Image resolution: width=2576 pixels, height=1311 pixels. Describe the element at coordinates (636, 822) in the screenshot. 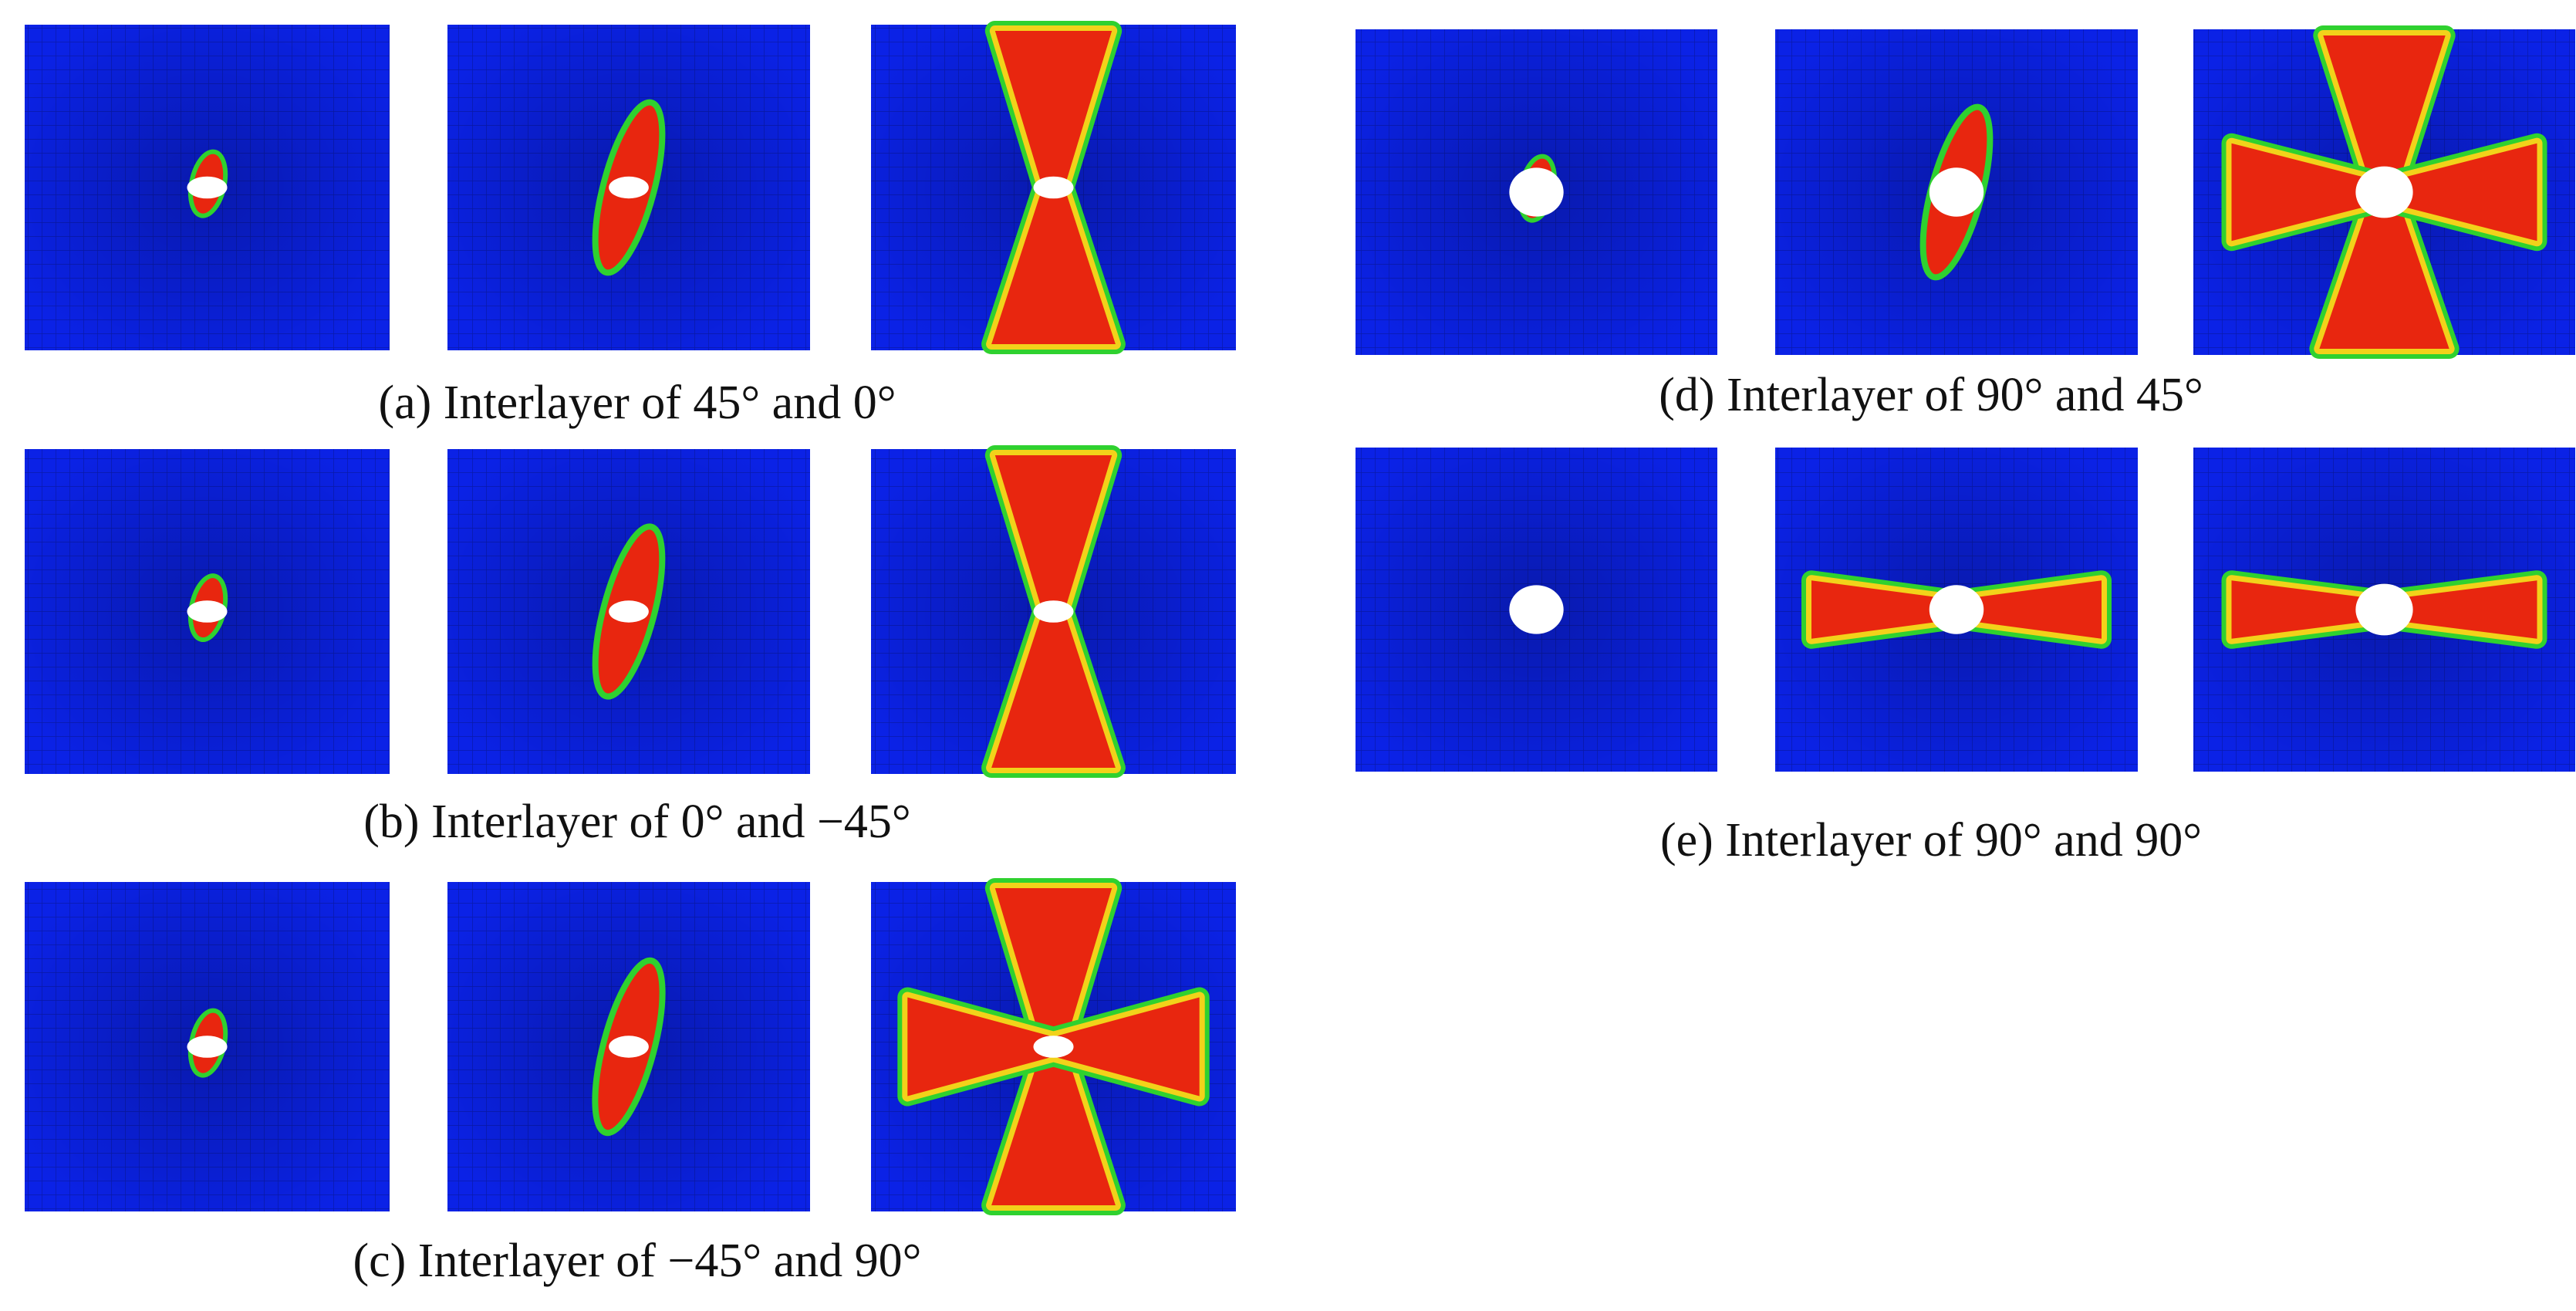

I see `caption: (b) Interlayer of 0° and −45°` at that location.